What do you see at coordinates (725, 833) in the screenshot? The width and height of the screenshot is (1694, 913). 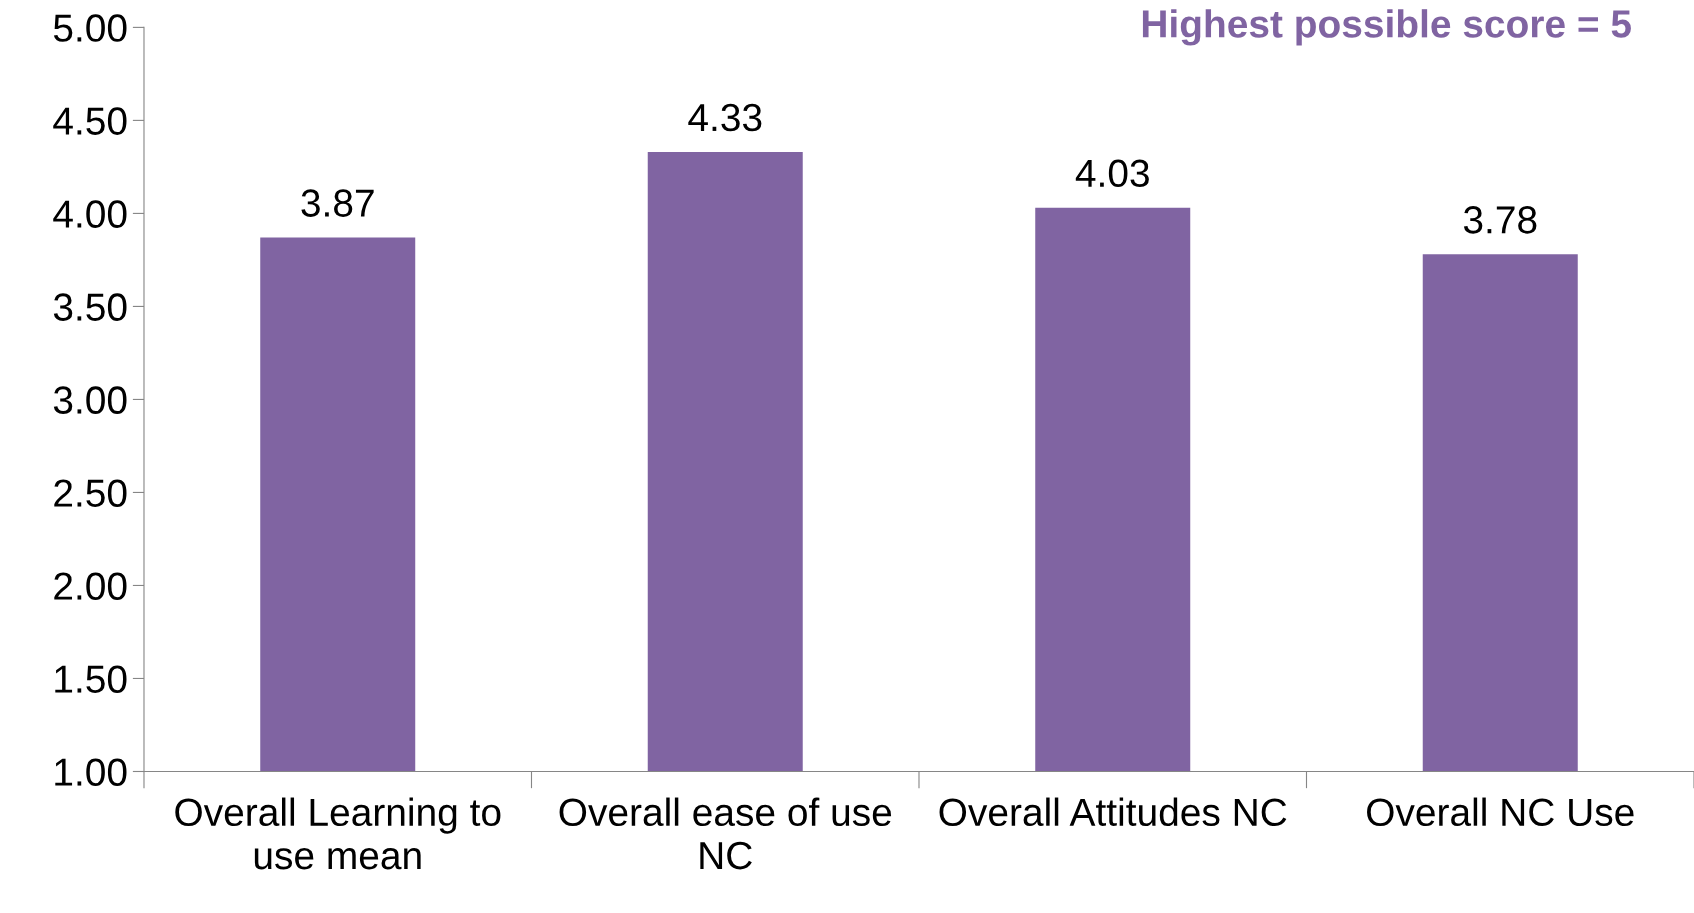 I see `x-tick-label: Overall ease of use NC` at bounding box center [725, 833].